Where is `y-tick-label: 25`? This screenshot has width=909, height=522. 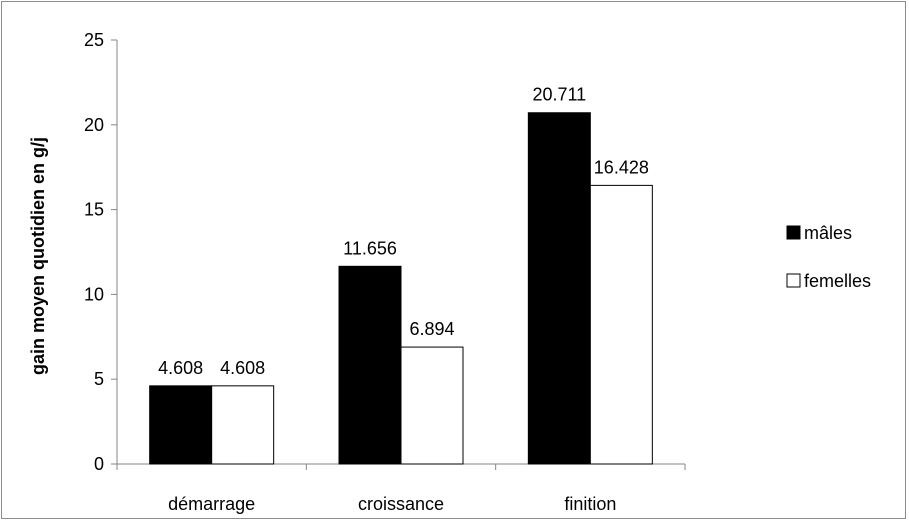
y-tick-label: 25 is located at coordinates (94, 40).